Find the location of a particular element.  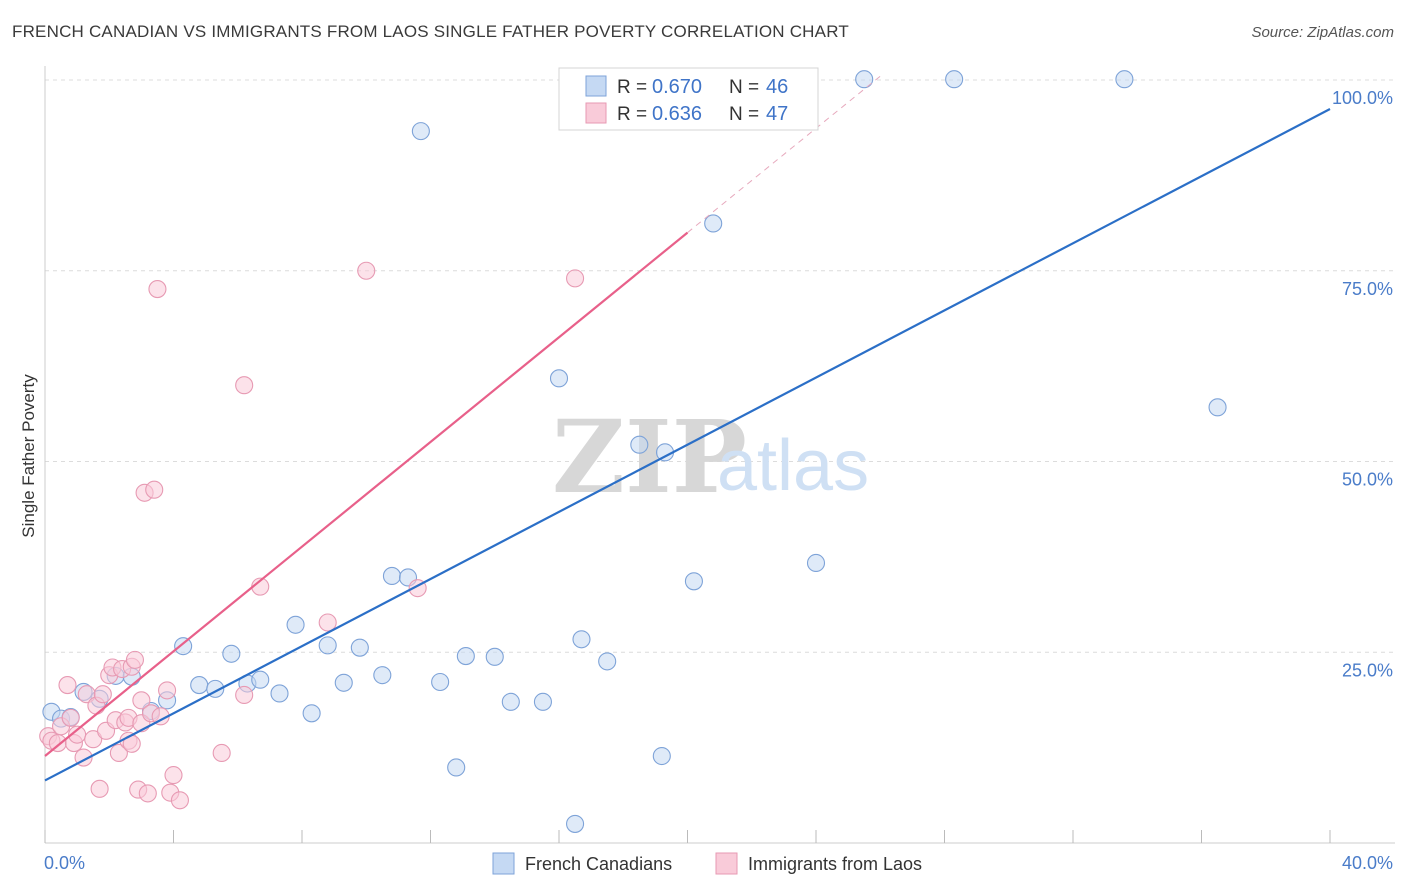

legend-n-value-2: 47 is located at coordinates (777, 114).